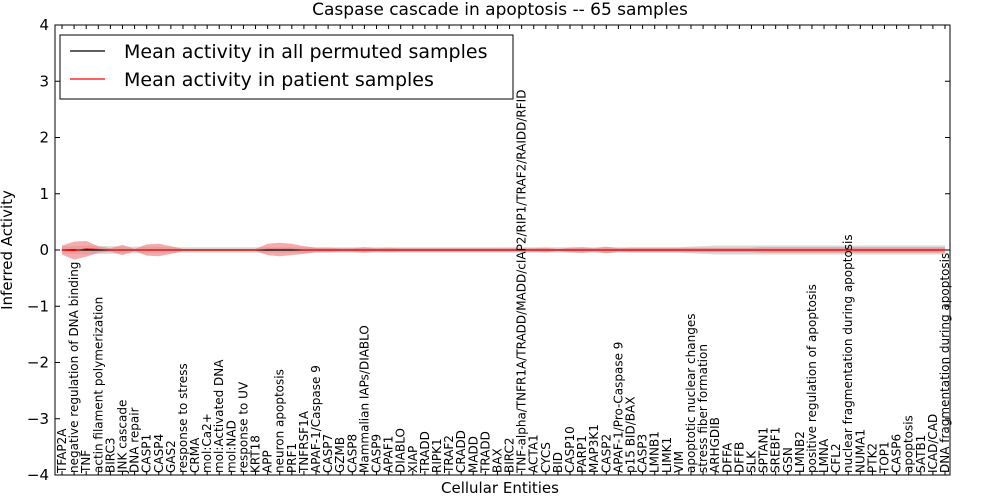  I want to click on x-tick-label: CFL2, so click(836, 458).